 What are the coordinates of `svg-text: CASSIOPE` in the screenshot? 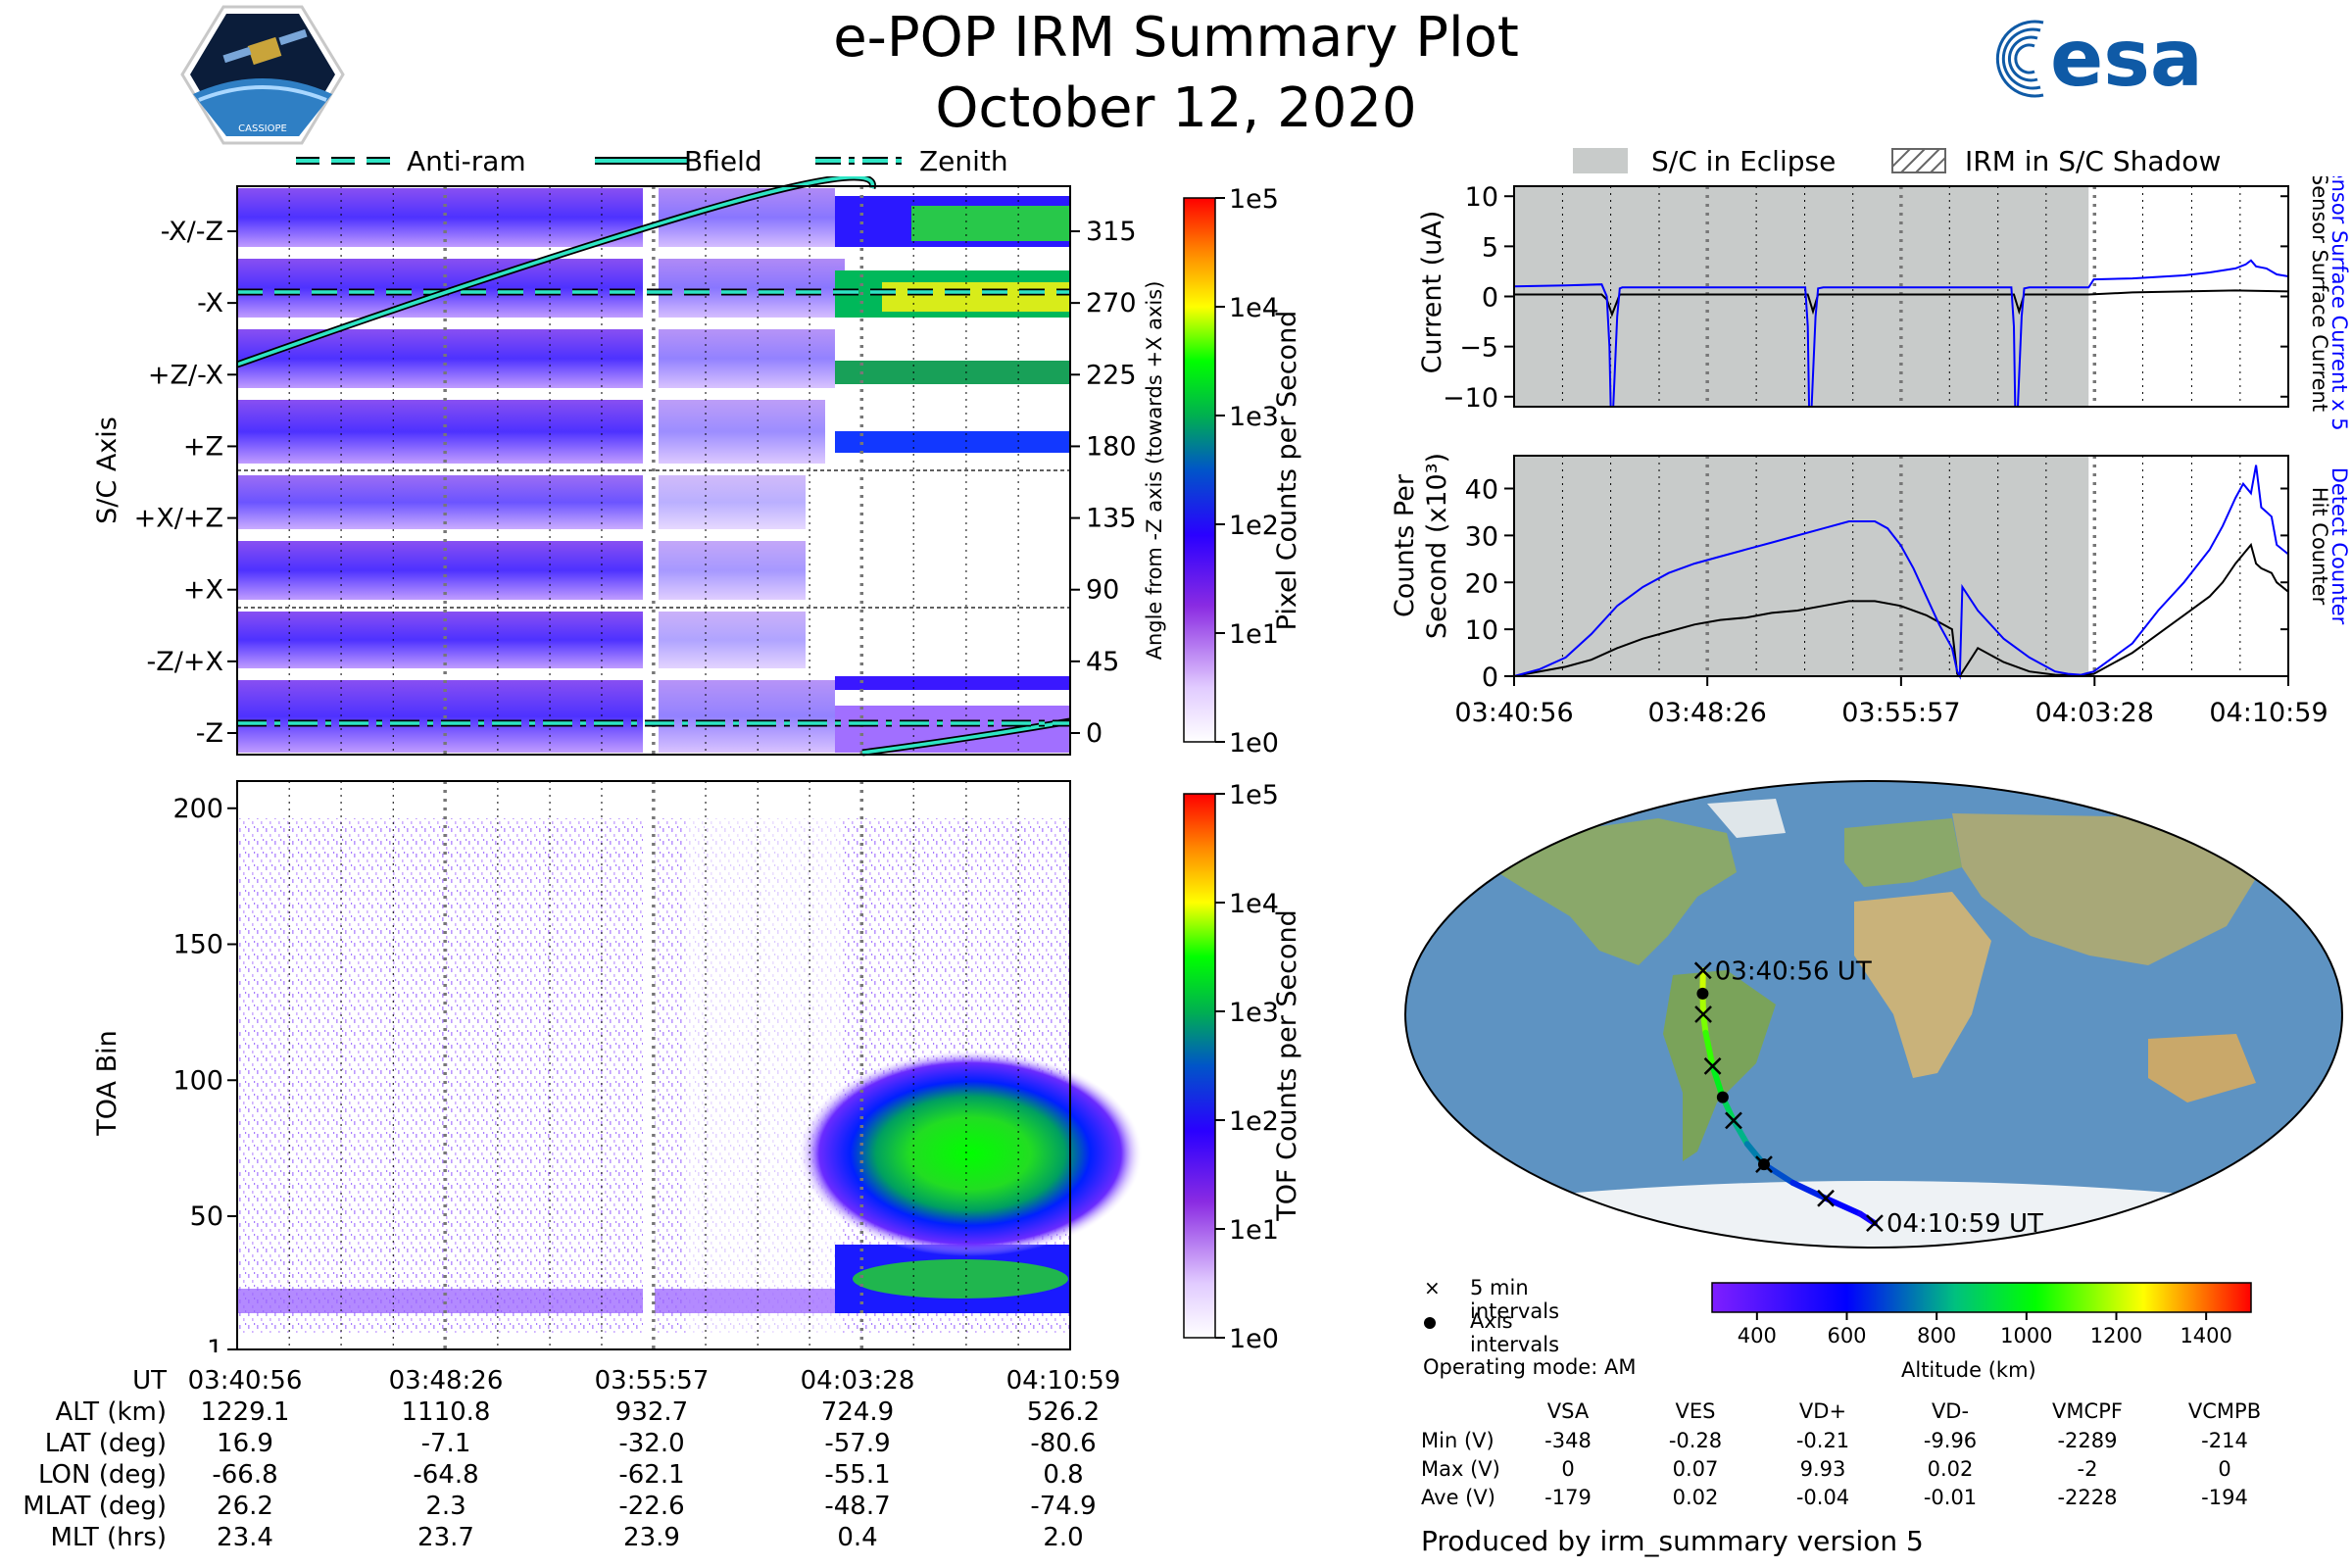 It's located at (262, 128).